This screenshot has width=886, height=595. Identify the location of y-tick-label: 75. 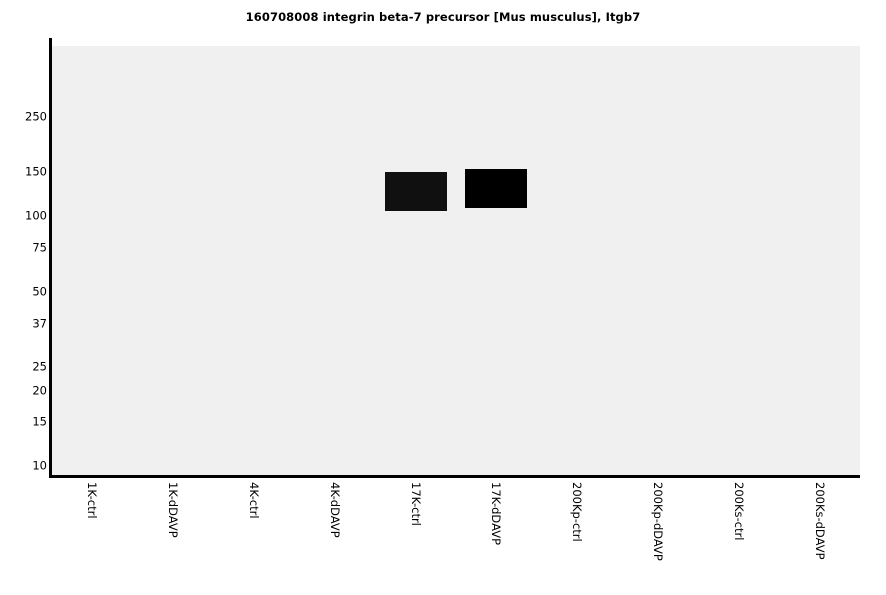
(39, 246).